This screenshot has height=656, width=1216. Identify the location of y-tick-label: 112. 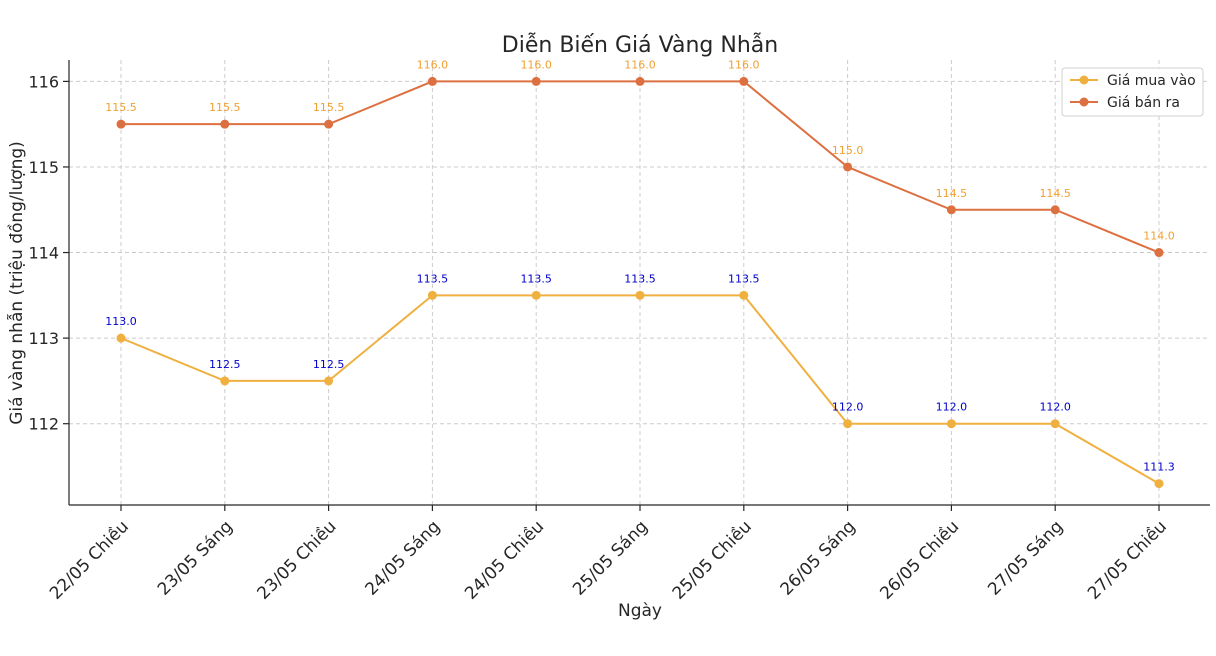
(43, 424).